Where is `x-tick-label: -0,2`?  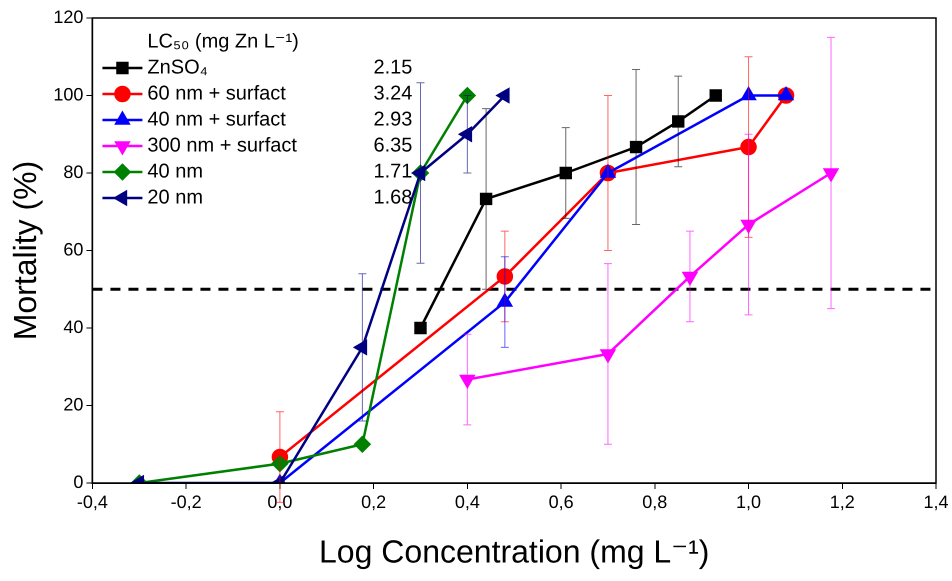 x-tick-label: -0,2 is located at coordinates (186, 502).